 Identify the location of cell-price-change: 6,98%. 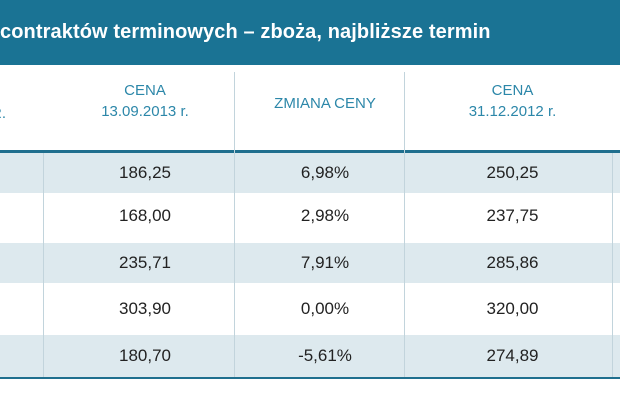
(325, 172).